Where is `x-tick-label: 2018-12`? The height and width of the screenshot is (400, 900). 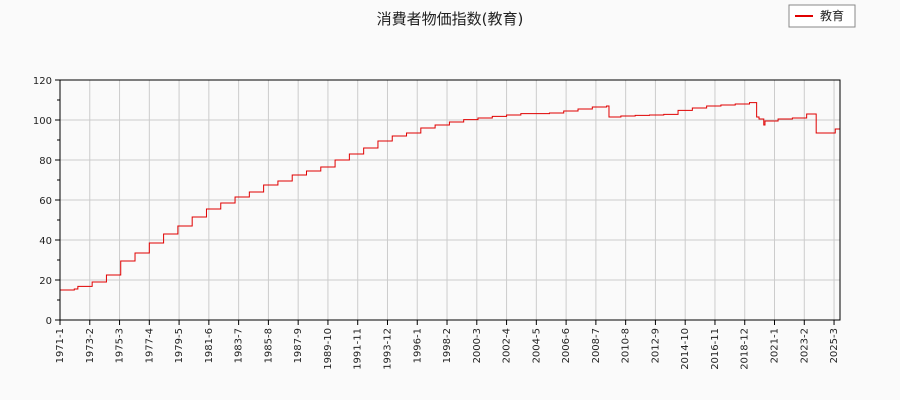
x-tick-label: 2018-12 is located at coordinates (745, 349).